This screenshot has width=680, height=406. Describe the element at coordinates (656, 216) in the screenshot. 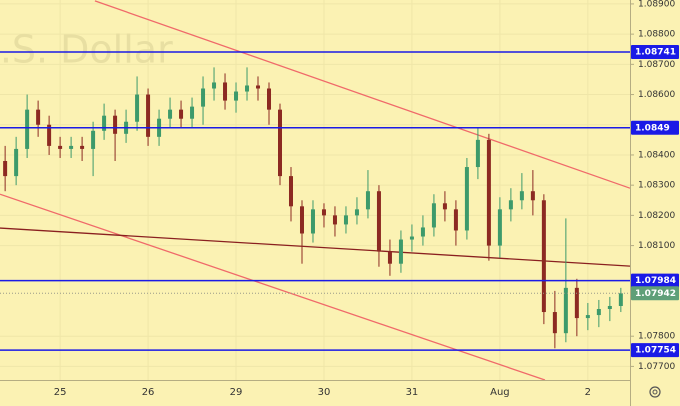

I see `y-tick-label: 1.08200` at that location.